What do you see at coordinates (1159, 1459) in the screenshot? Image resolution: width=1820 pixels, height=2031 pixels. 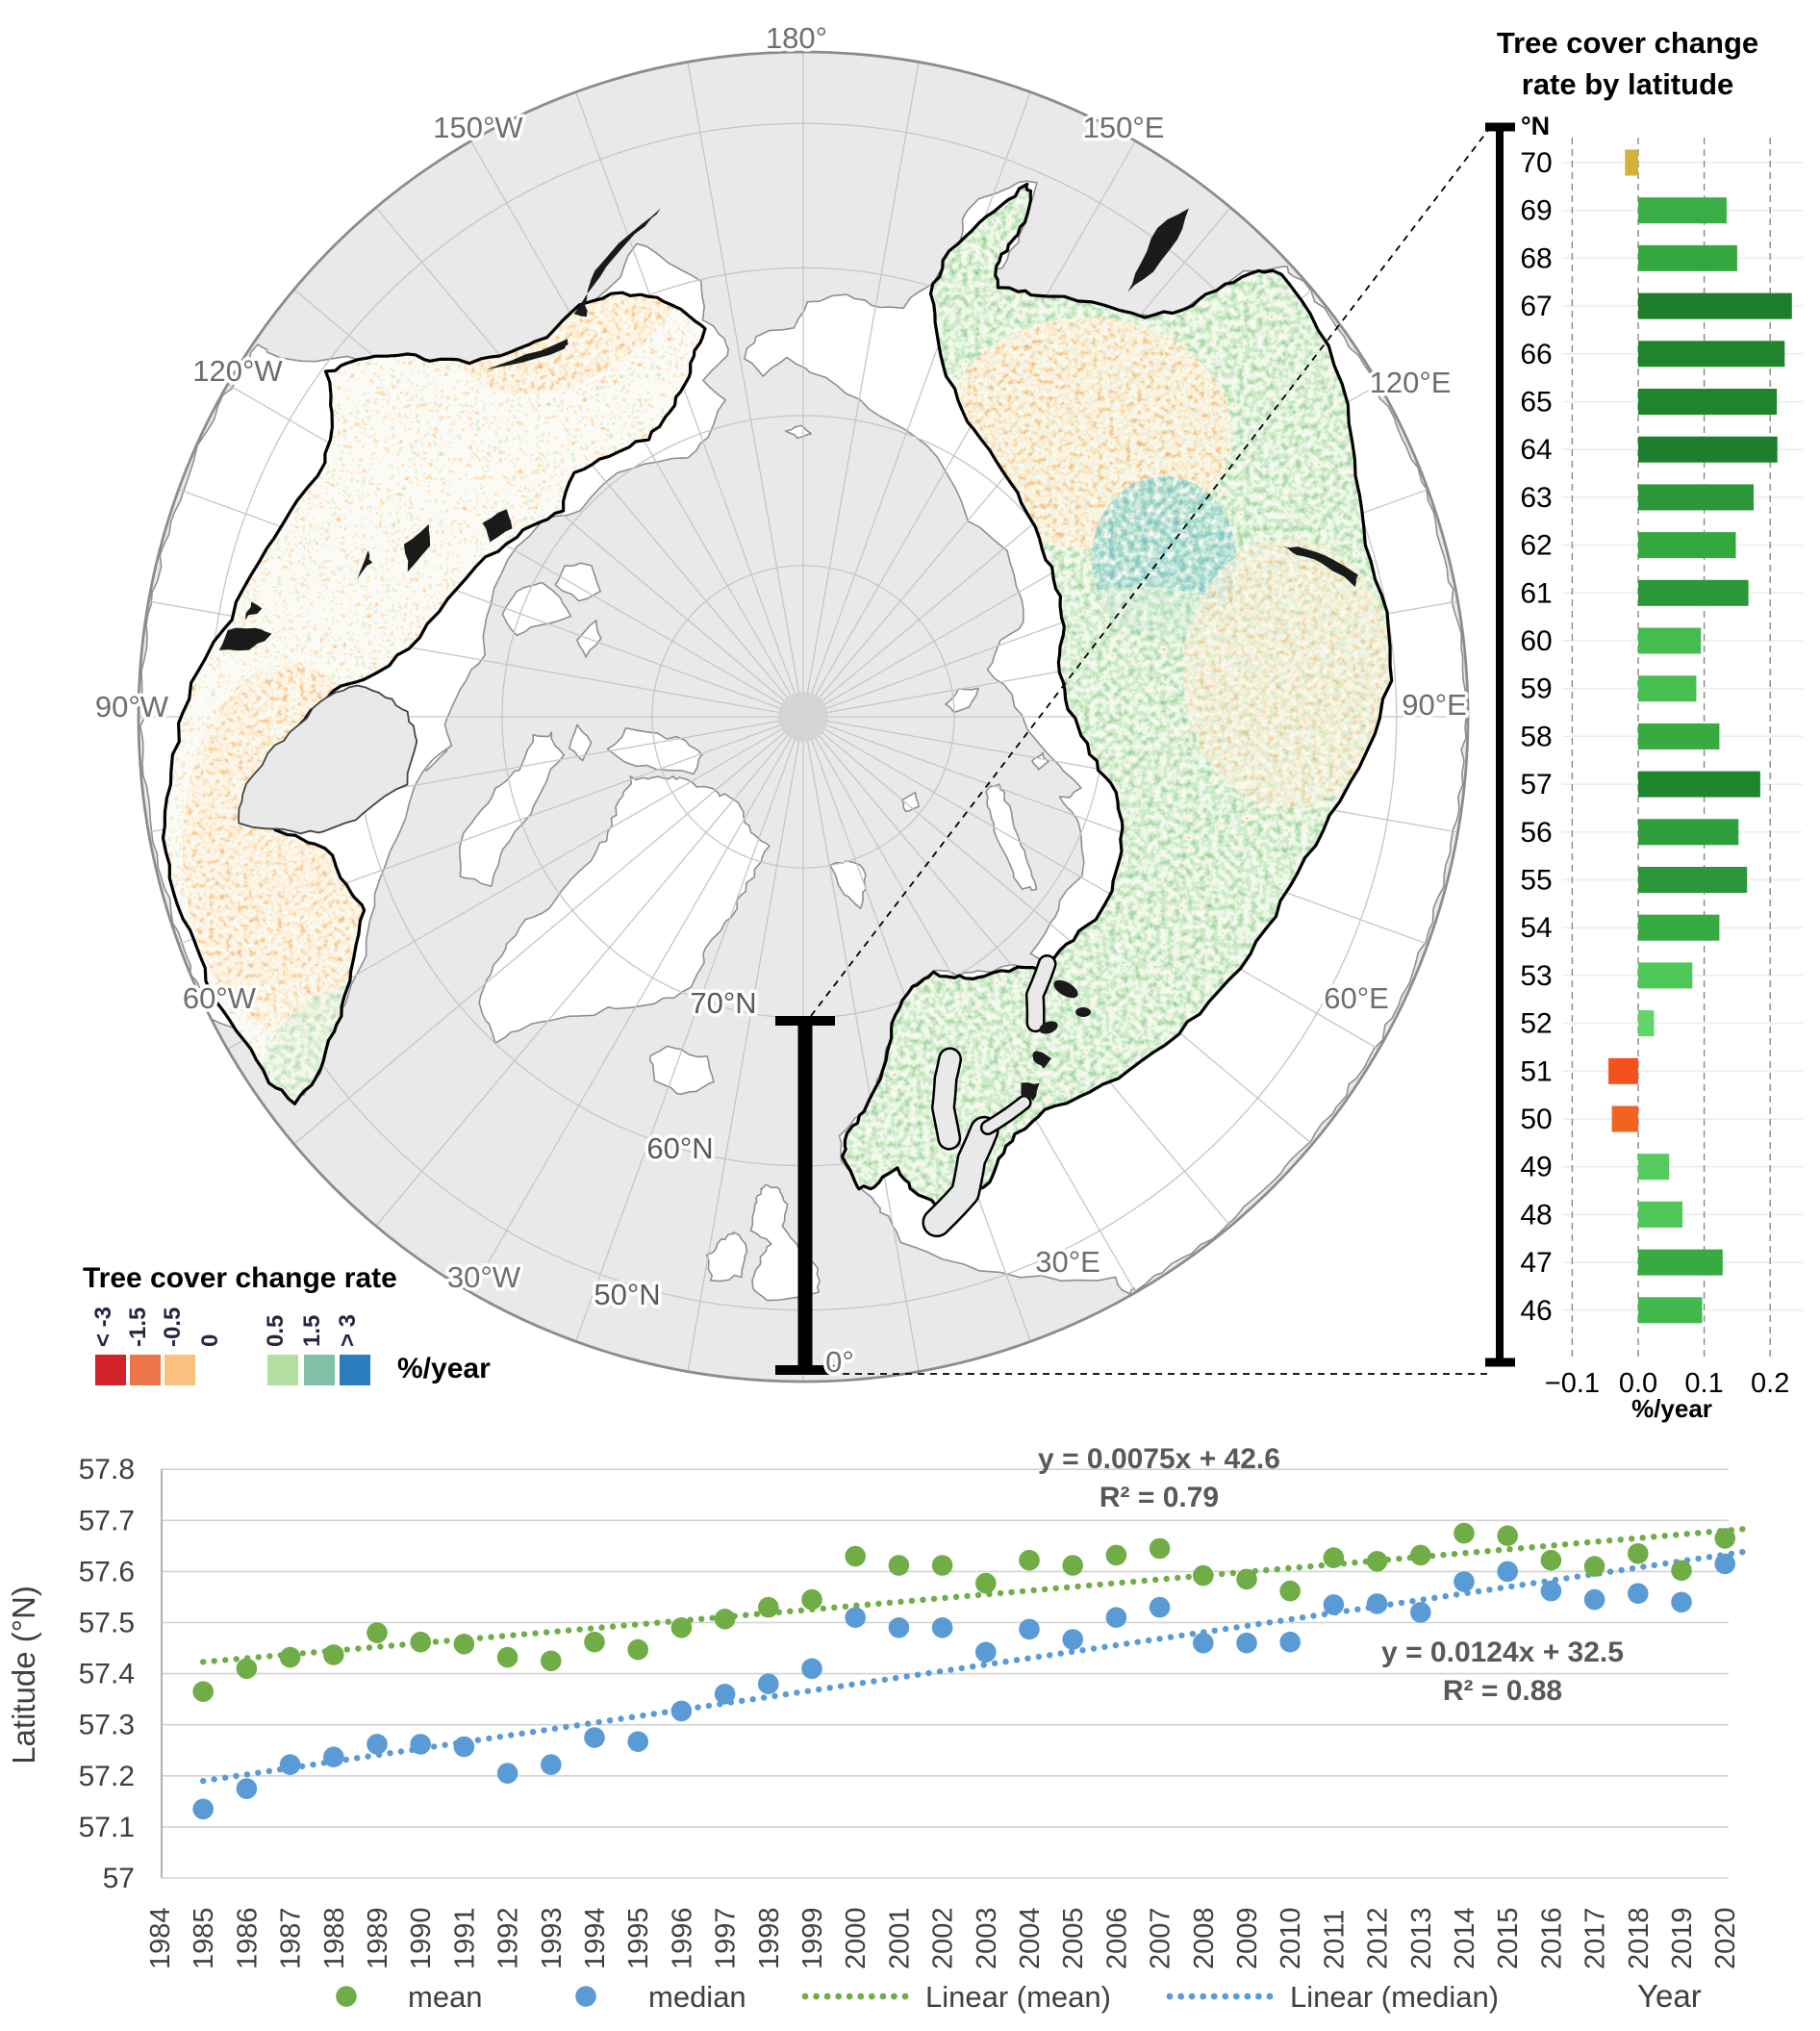 I see `svg-text: y = 0.0075x + 42.6` at bounding box center [1159, 1459].